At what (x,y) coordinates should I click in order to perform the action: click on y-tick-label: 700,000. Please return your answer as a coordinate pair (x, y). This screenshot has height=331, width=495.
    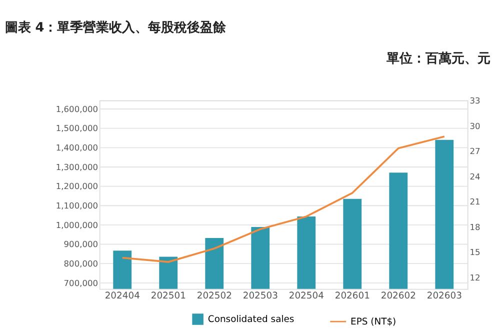
    Looking at the image, I should click on (81, 283).